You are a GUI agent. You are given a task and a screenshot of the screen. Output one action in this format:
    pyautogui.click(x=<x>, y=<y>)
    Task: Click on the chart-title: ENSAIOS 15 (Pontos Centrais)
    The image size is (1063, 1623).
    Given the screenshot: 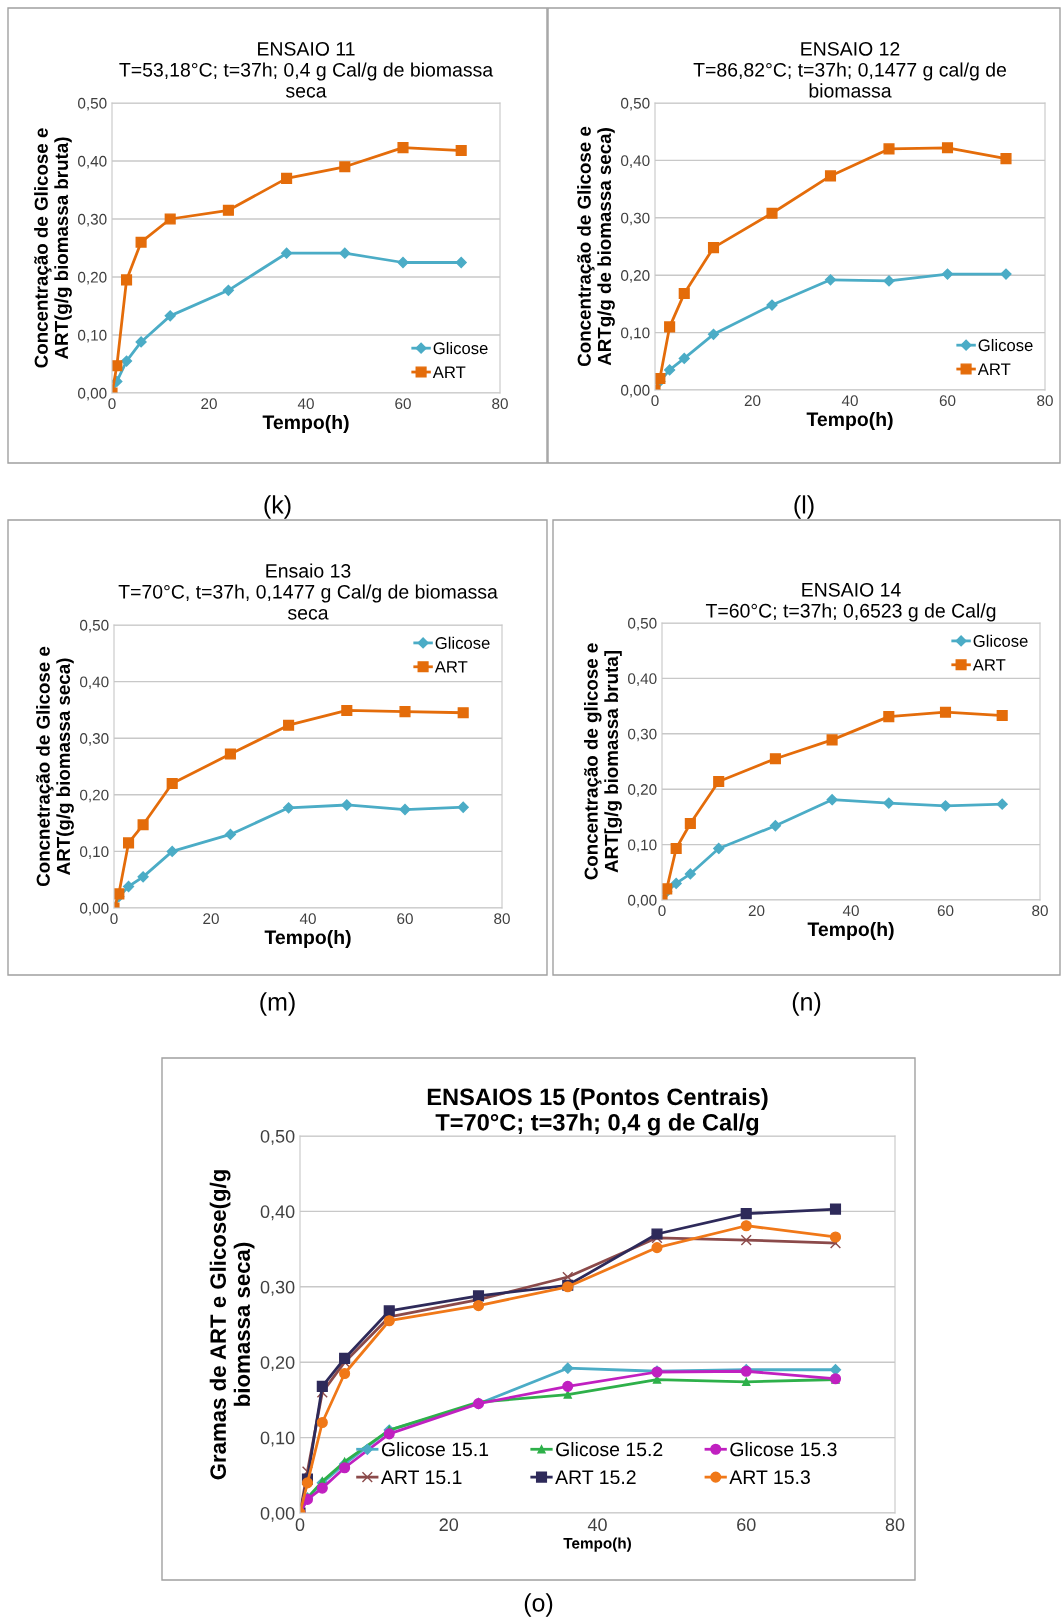 What is the action you would take?
    pyautogui.click(x=597, y=1098)
    